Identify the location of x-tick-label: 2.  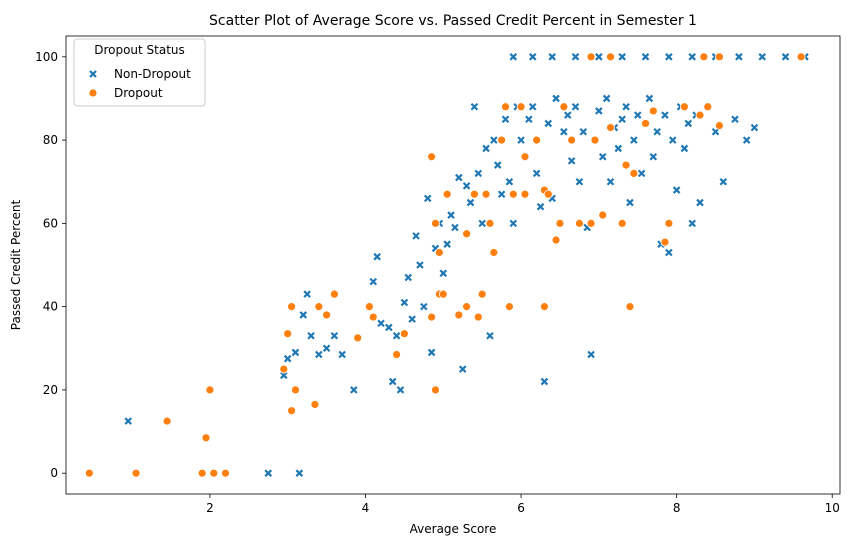
(210, 508).